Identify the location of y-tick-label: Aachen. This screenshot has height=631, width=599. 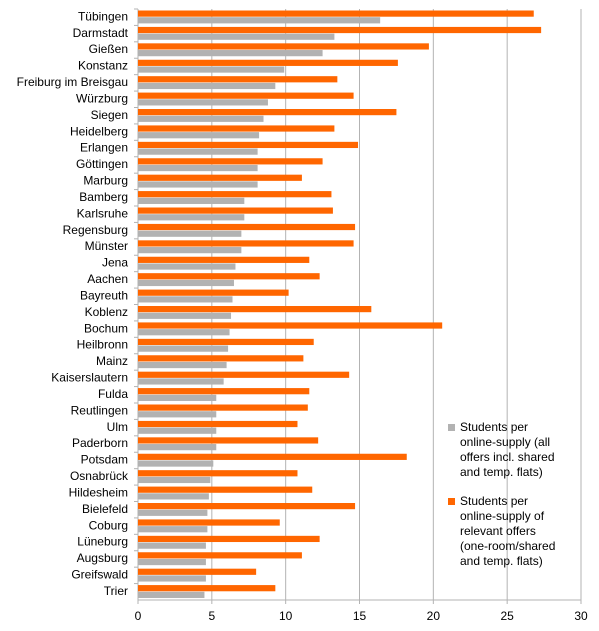
(107, 279).